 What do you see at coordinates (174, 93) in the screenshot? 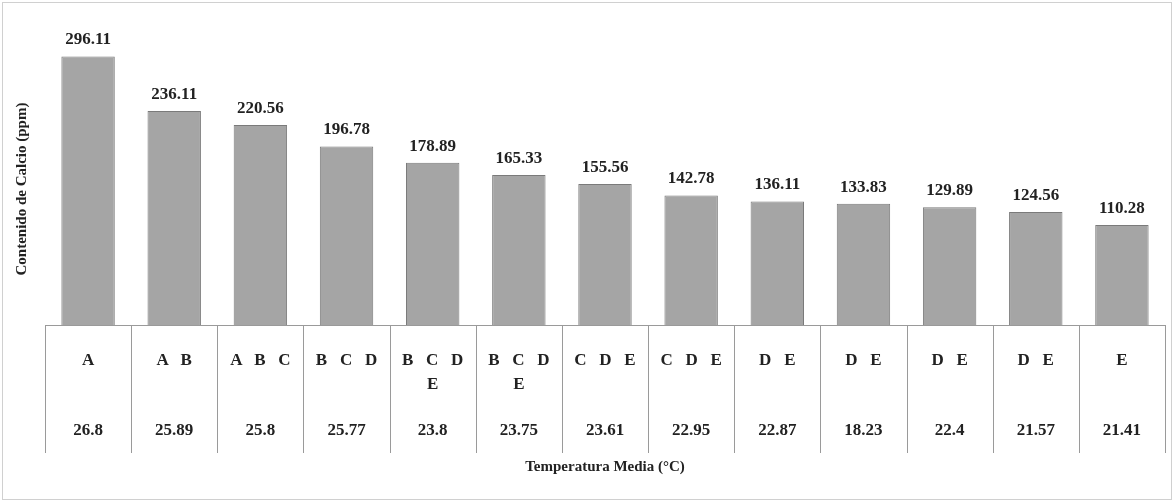
I see `data-label: 236.11` at bounding box center [174, 93].